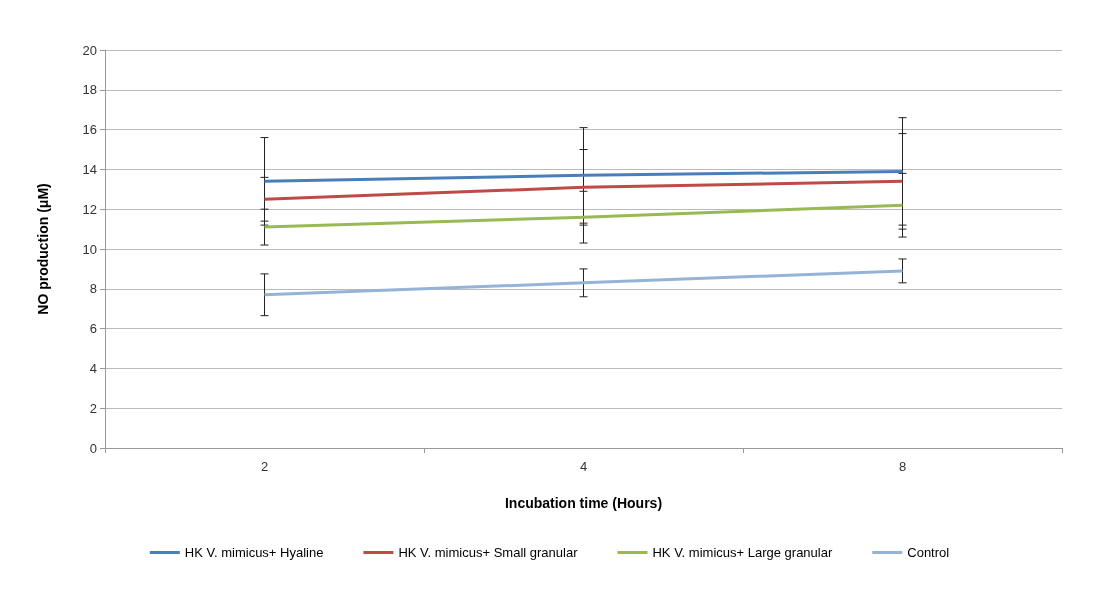  What do you see at coordinates (89, 169) in the screenshot?
I see `y-tick-label: 14` at bounding box center [89, 169].